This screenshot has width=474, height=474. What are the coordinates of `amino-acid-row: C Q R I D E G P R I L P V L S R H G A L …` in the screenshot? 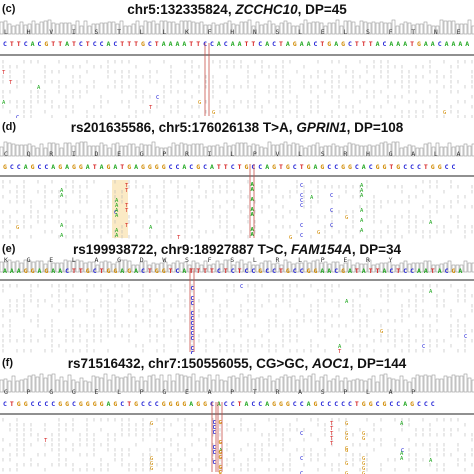 It's located at (239, 154).